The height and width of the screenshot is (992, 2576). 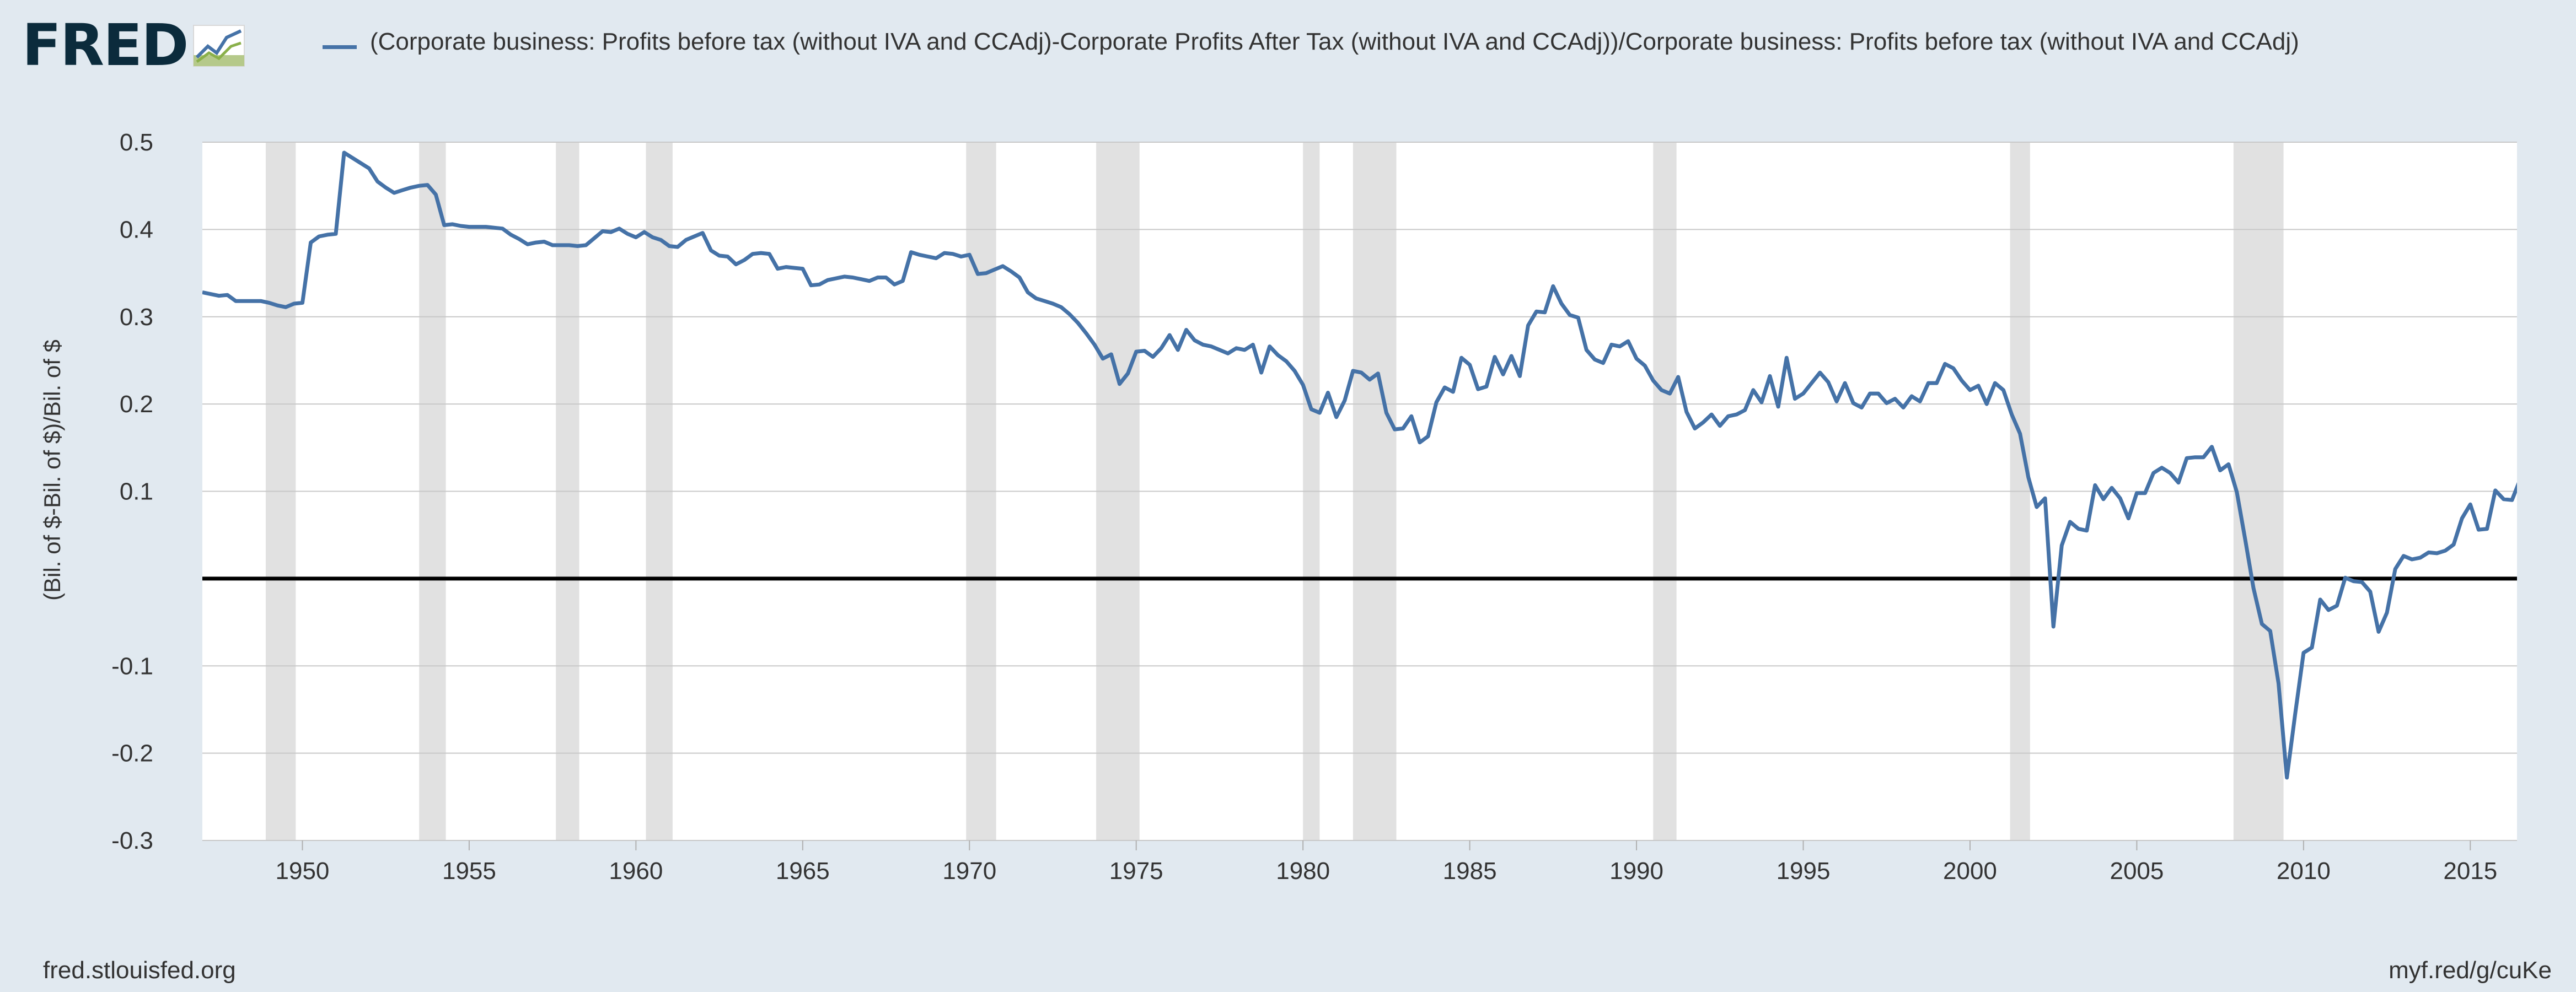 I want to click on y-tick-label: -0.2, so click(x=132, y=753).